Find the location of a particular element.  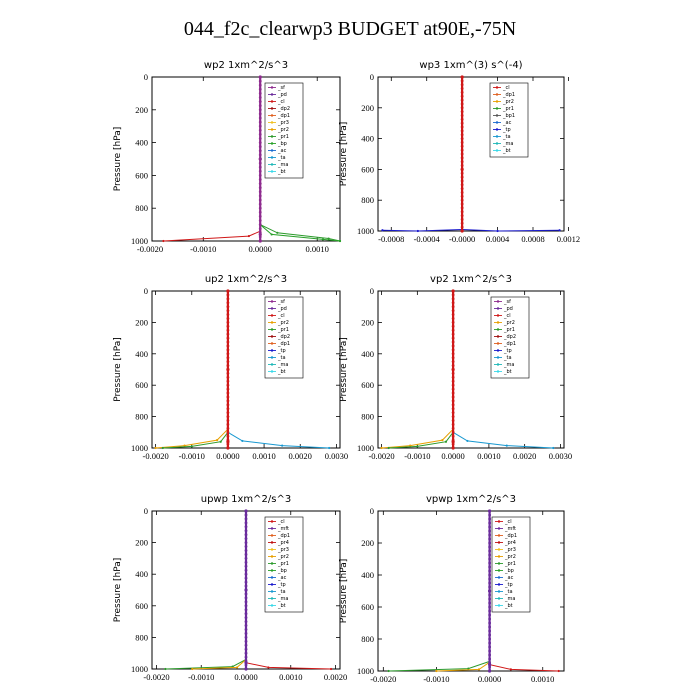

legend-label: _bt is located at coordinates (281, 372).